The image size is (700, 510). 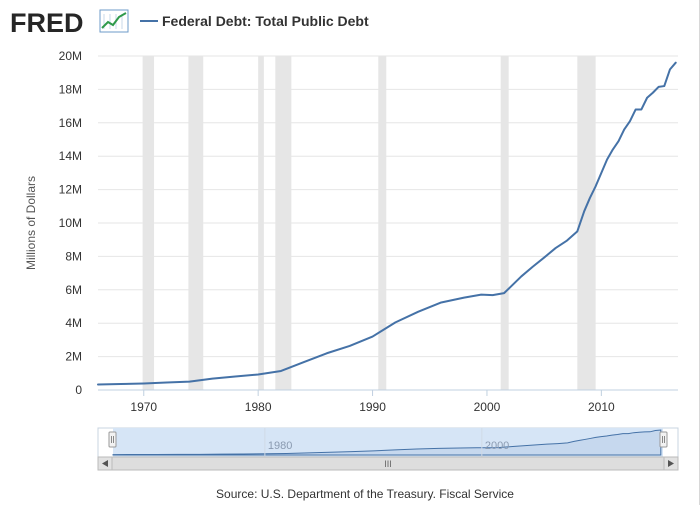 I want to click on scrollbar: III, so click(x=388, y=463).